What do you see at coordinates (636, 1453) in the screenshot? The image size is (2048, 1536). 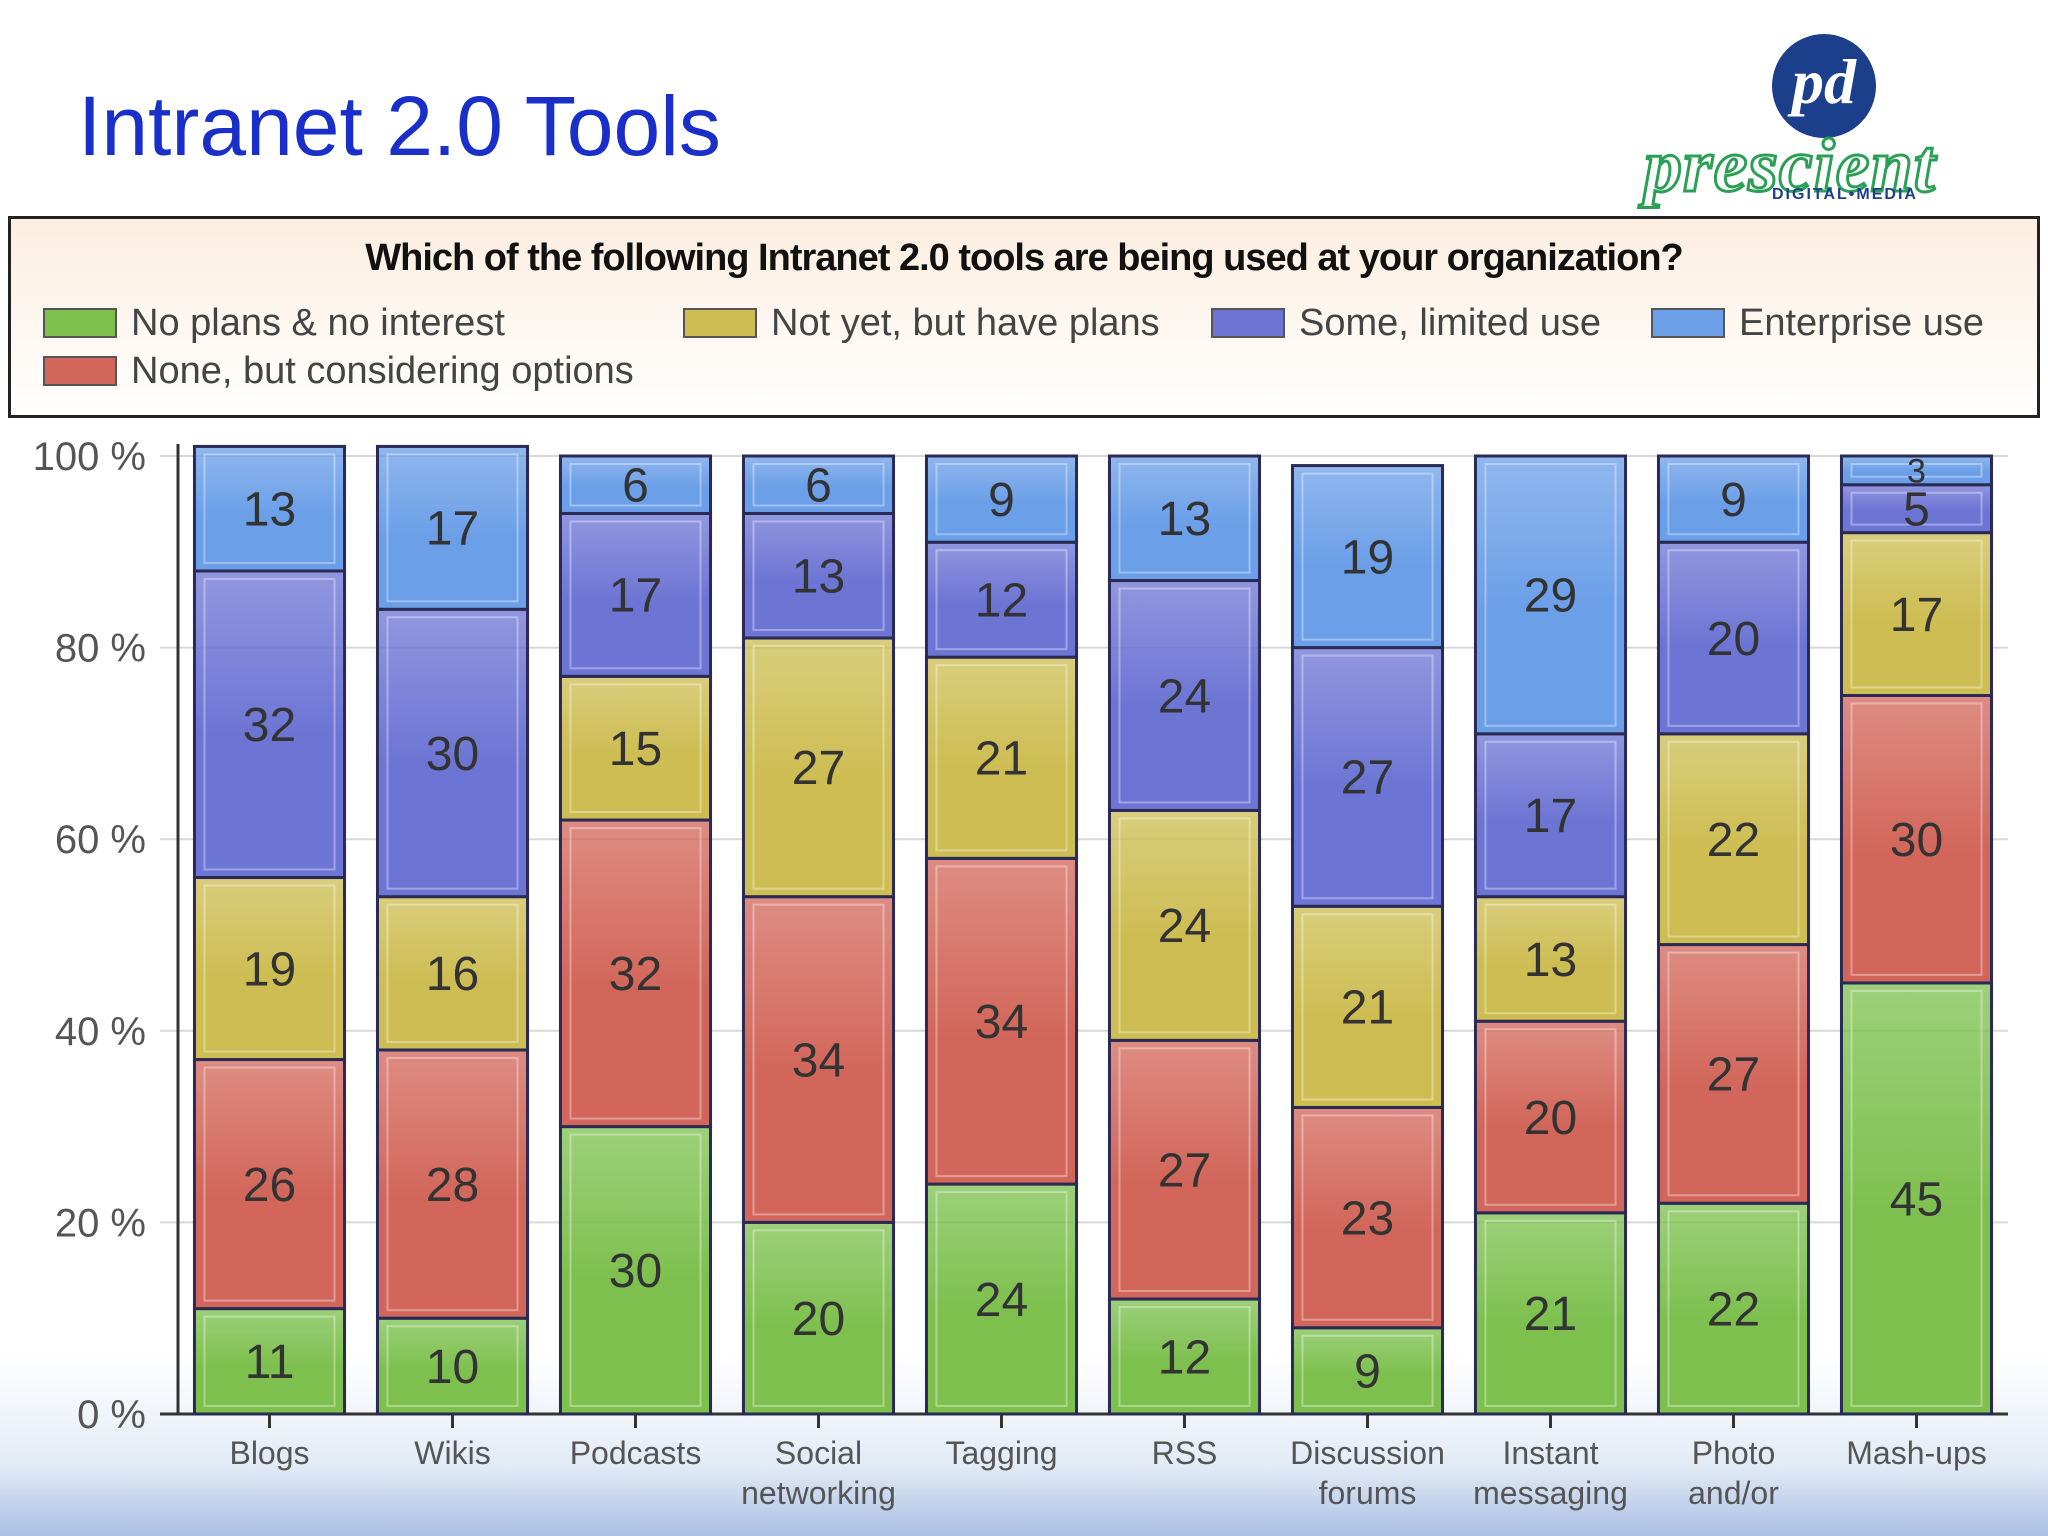 I see `x-tick-label: Podcasts` at bounding box center [636, 1453].